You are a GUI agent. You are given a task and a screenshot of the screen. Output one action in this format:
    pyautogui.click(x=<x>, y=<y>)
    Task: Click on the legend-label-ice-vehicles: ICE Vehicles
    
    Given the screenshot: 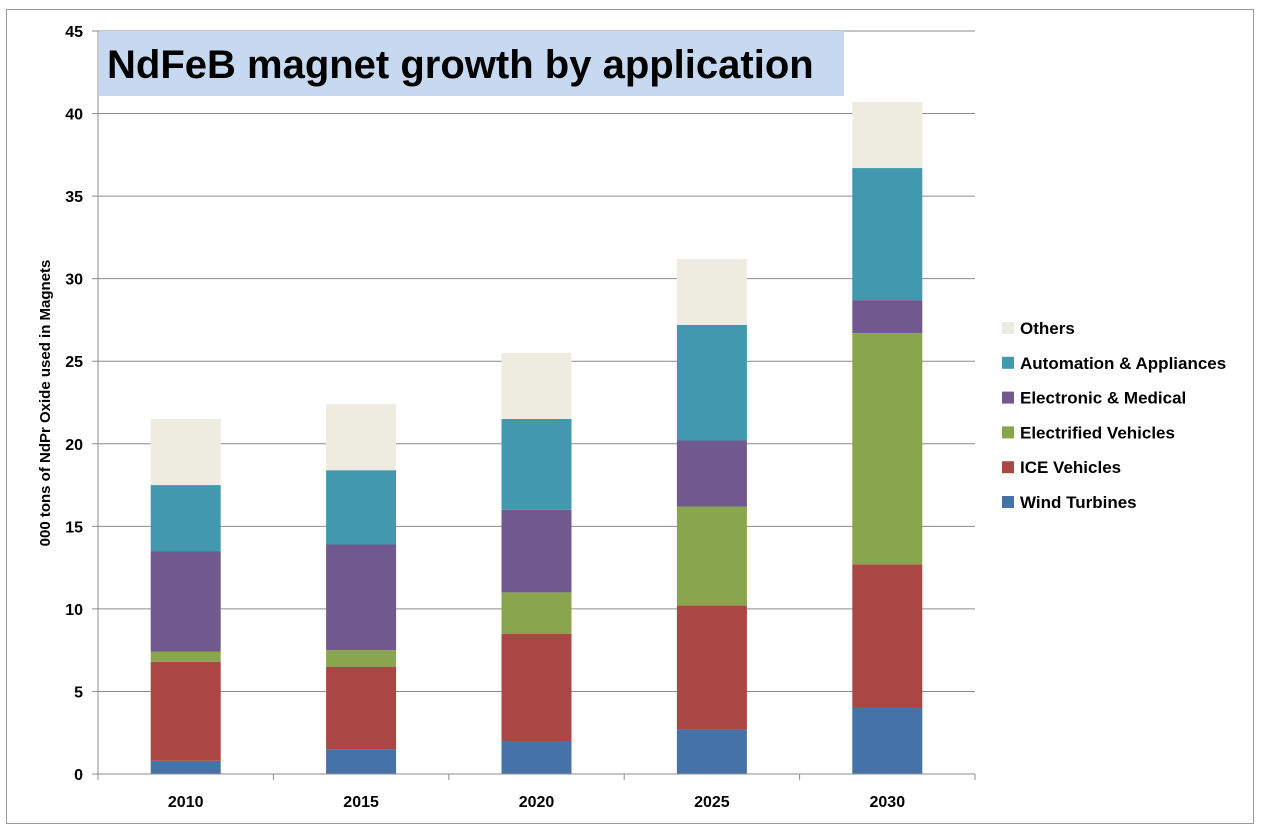 What is the action you would take?
    pyautogui.click(x=1070, y=467)
    